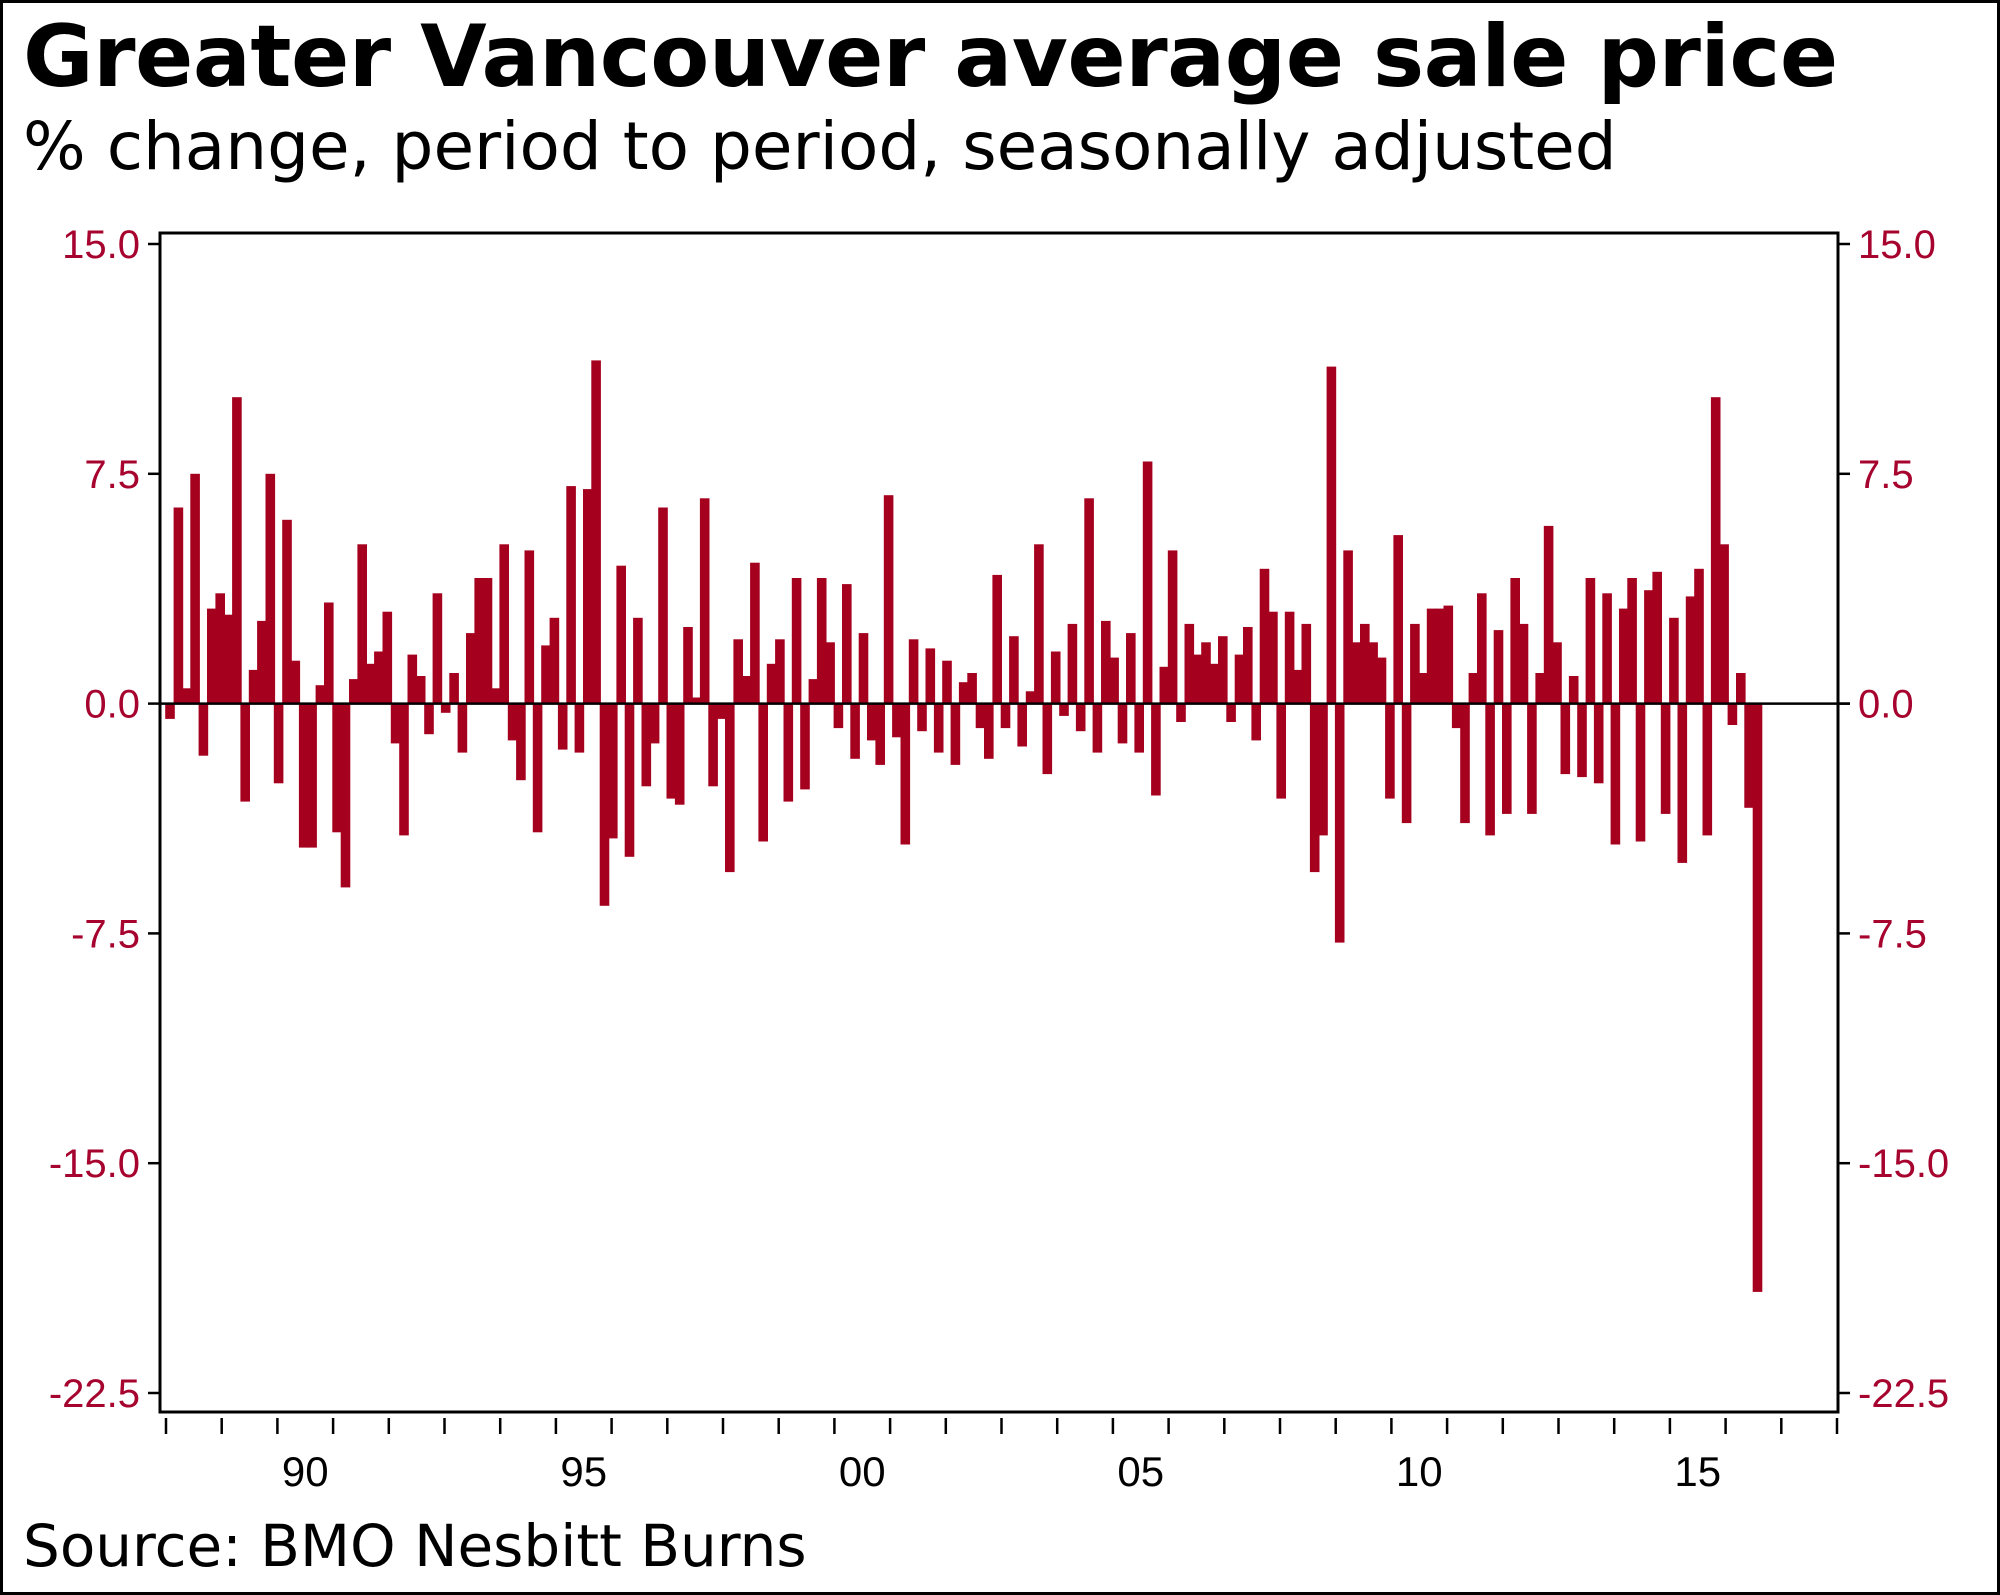  I want to click on x-tick-label: 90, so click(305, 1471).